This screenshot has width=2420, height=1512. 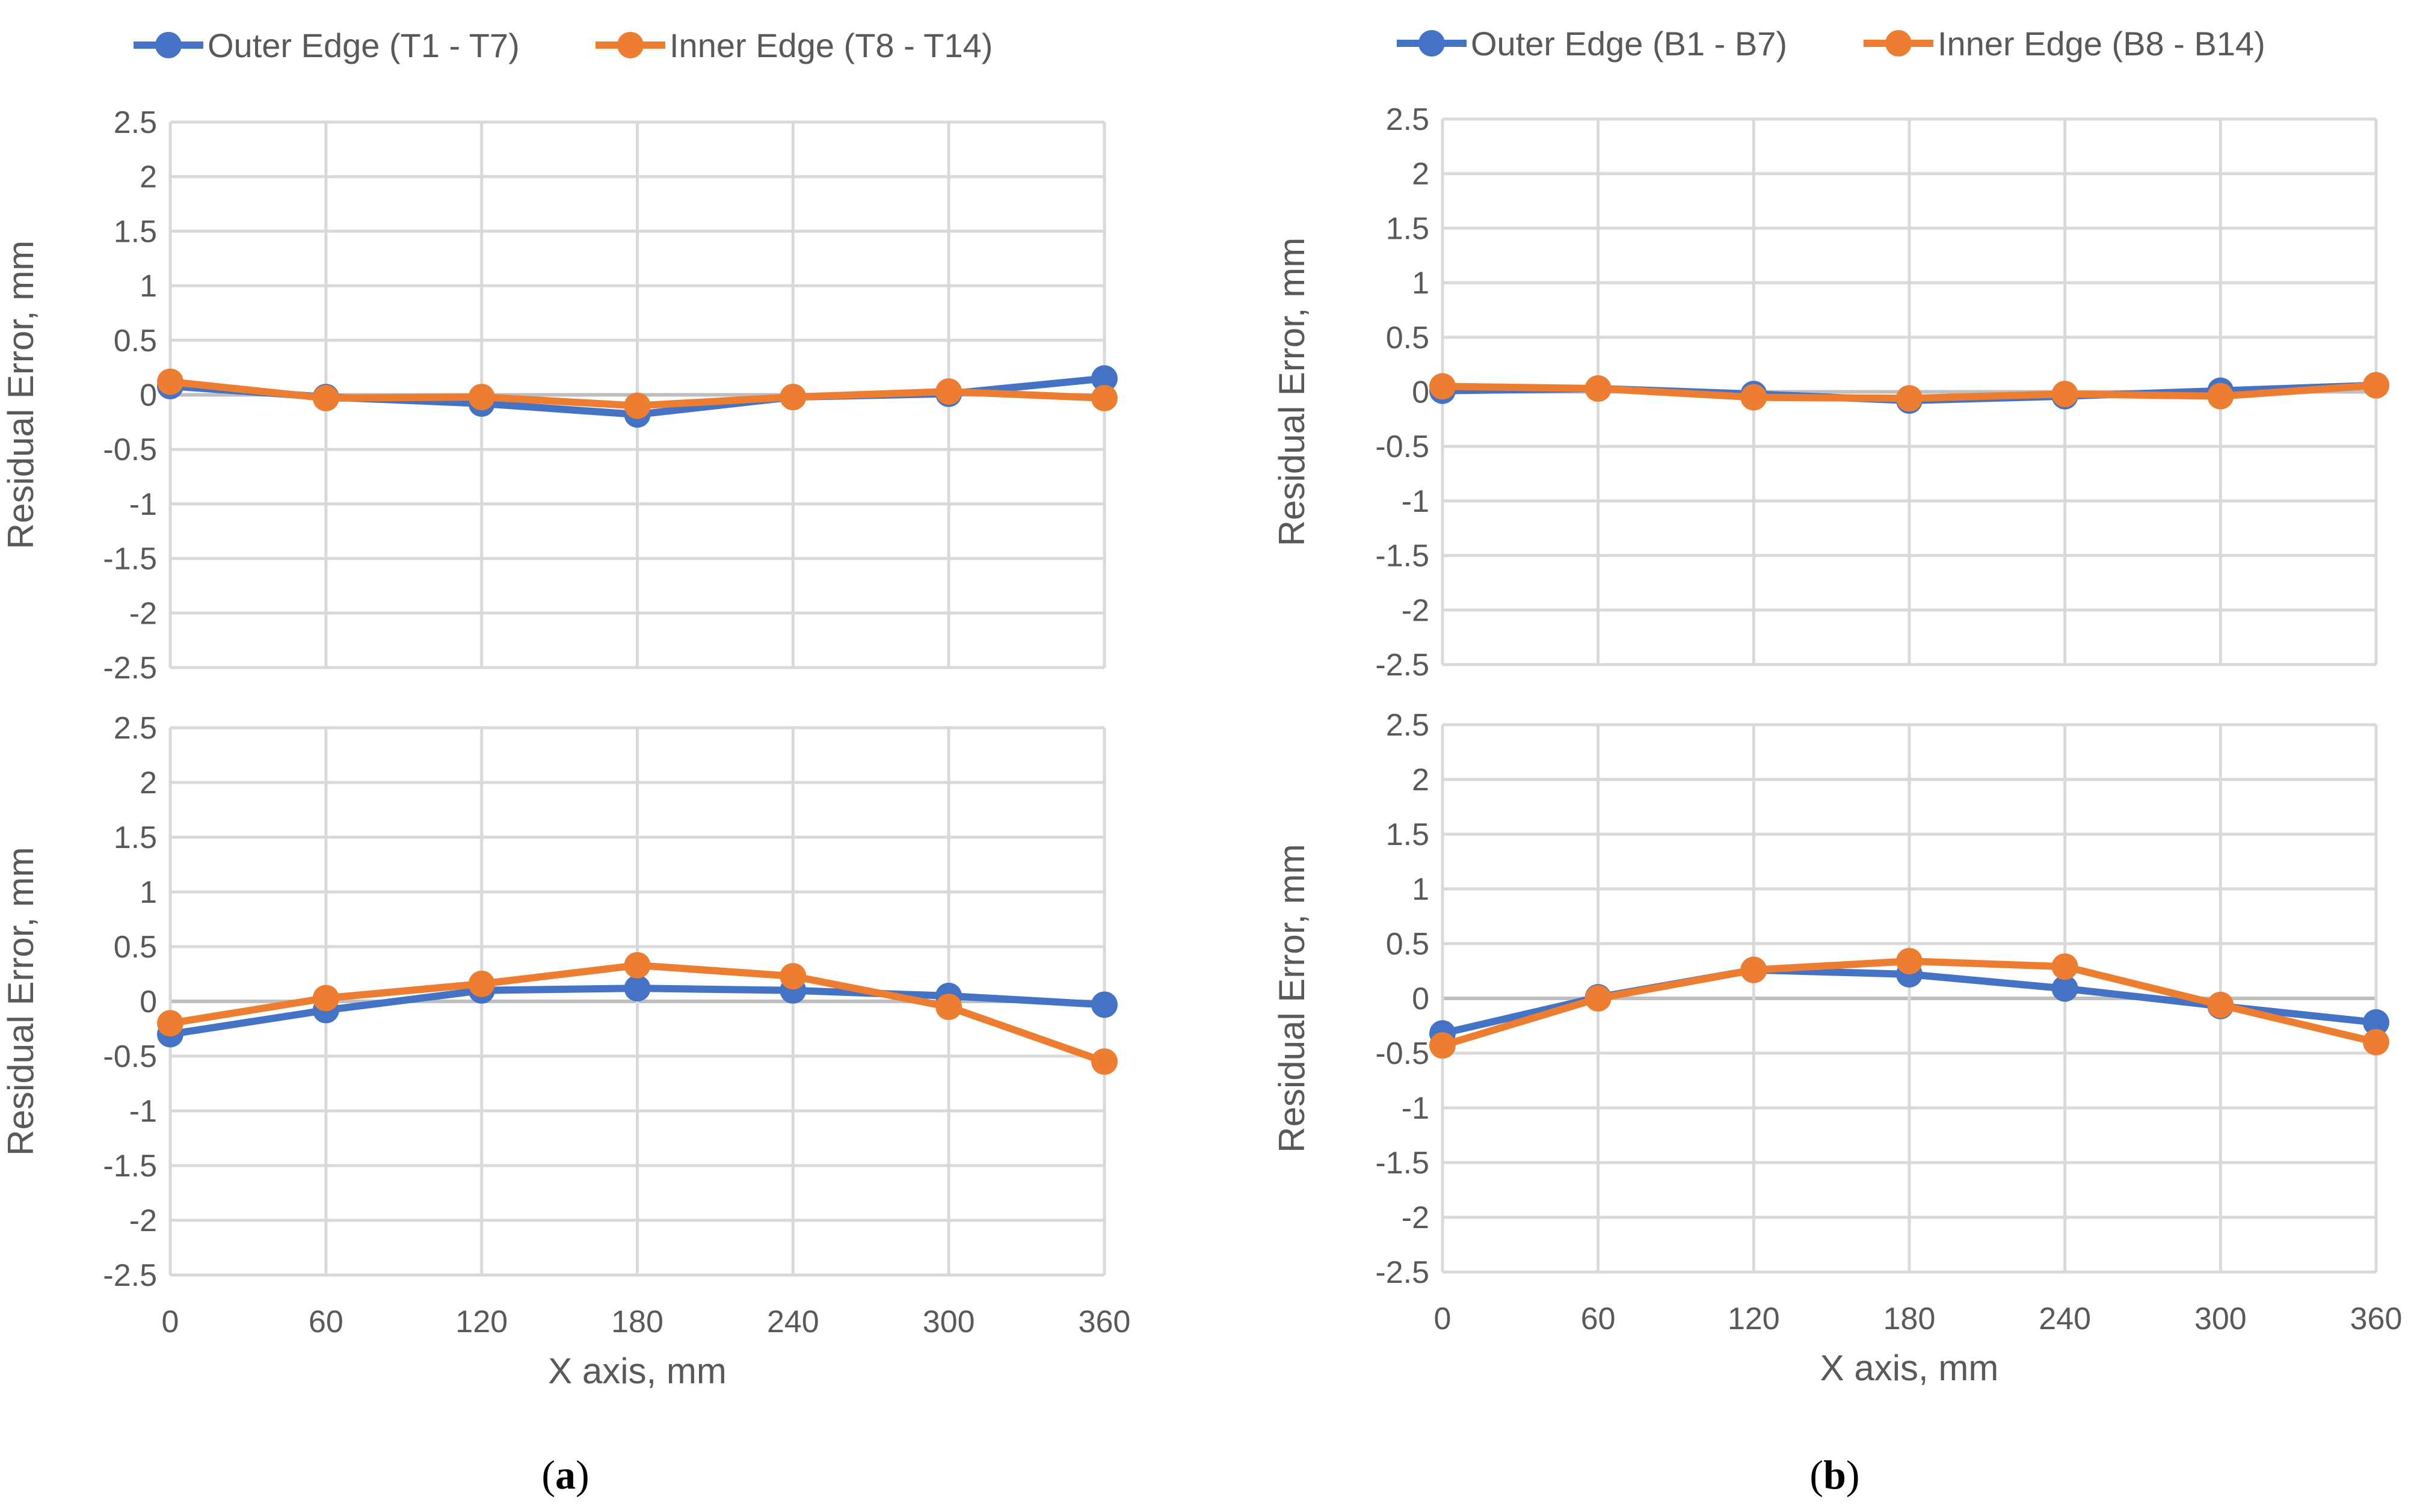 I want to click on legend-a-inner-marker, so click(x=630, y=45).